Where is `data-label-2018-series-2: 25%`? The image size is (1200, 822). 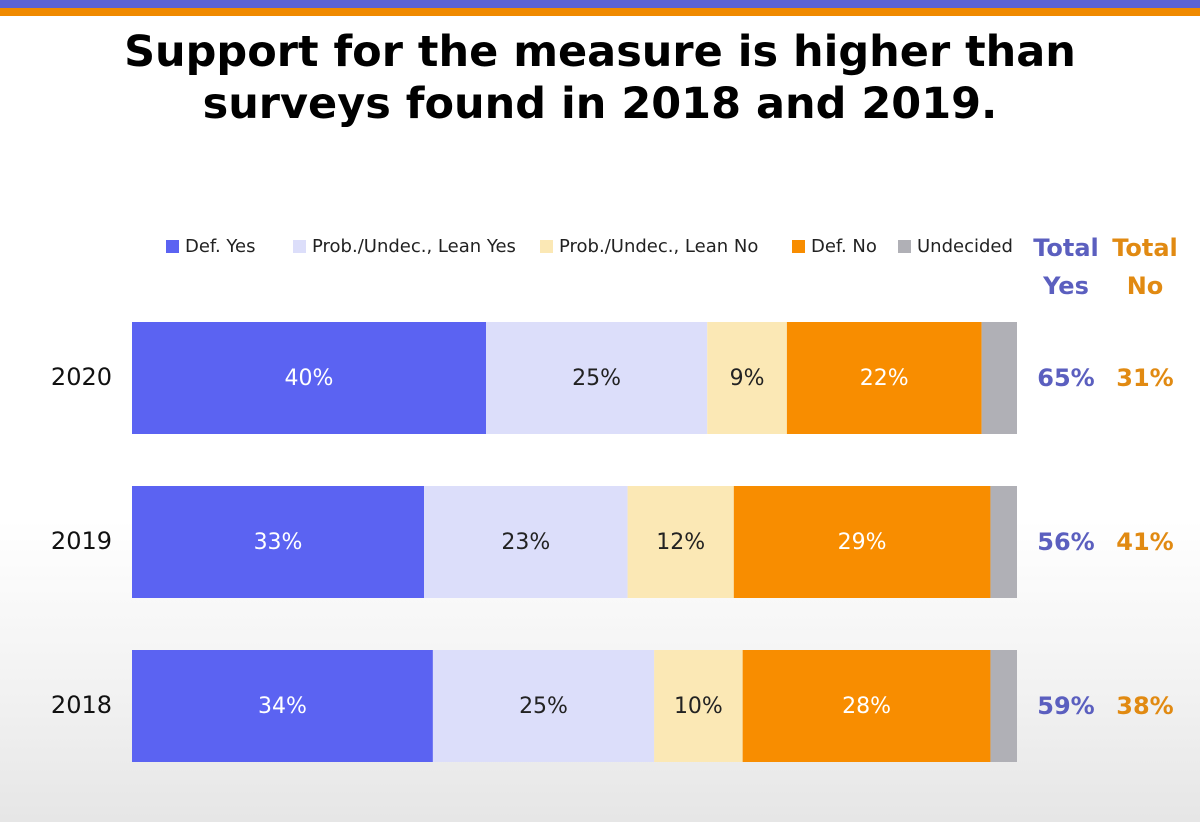
data-label-2018-series-2: 25% is located at coordinates (543, 706).